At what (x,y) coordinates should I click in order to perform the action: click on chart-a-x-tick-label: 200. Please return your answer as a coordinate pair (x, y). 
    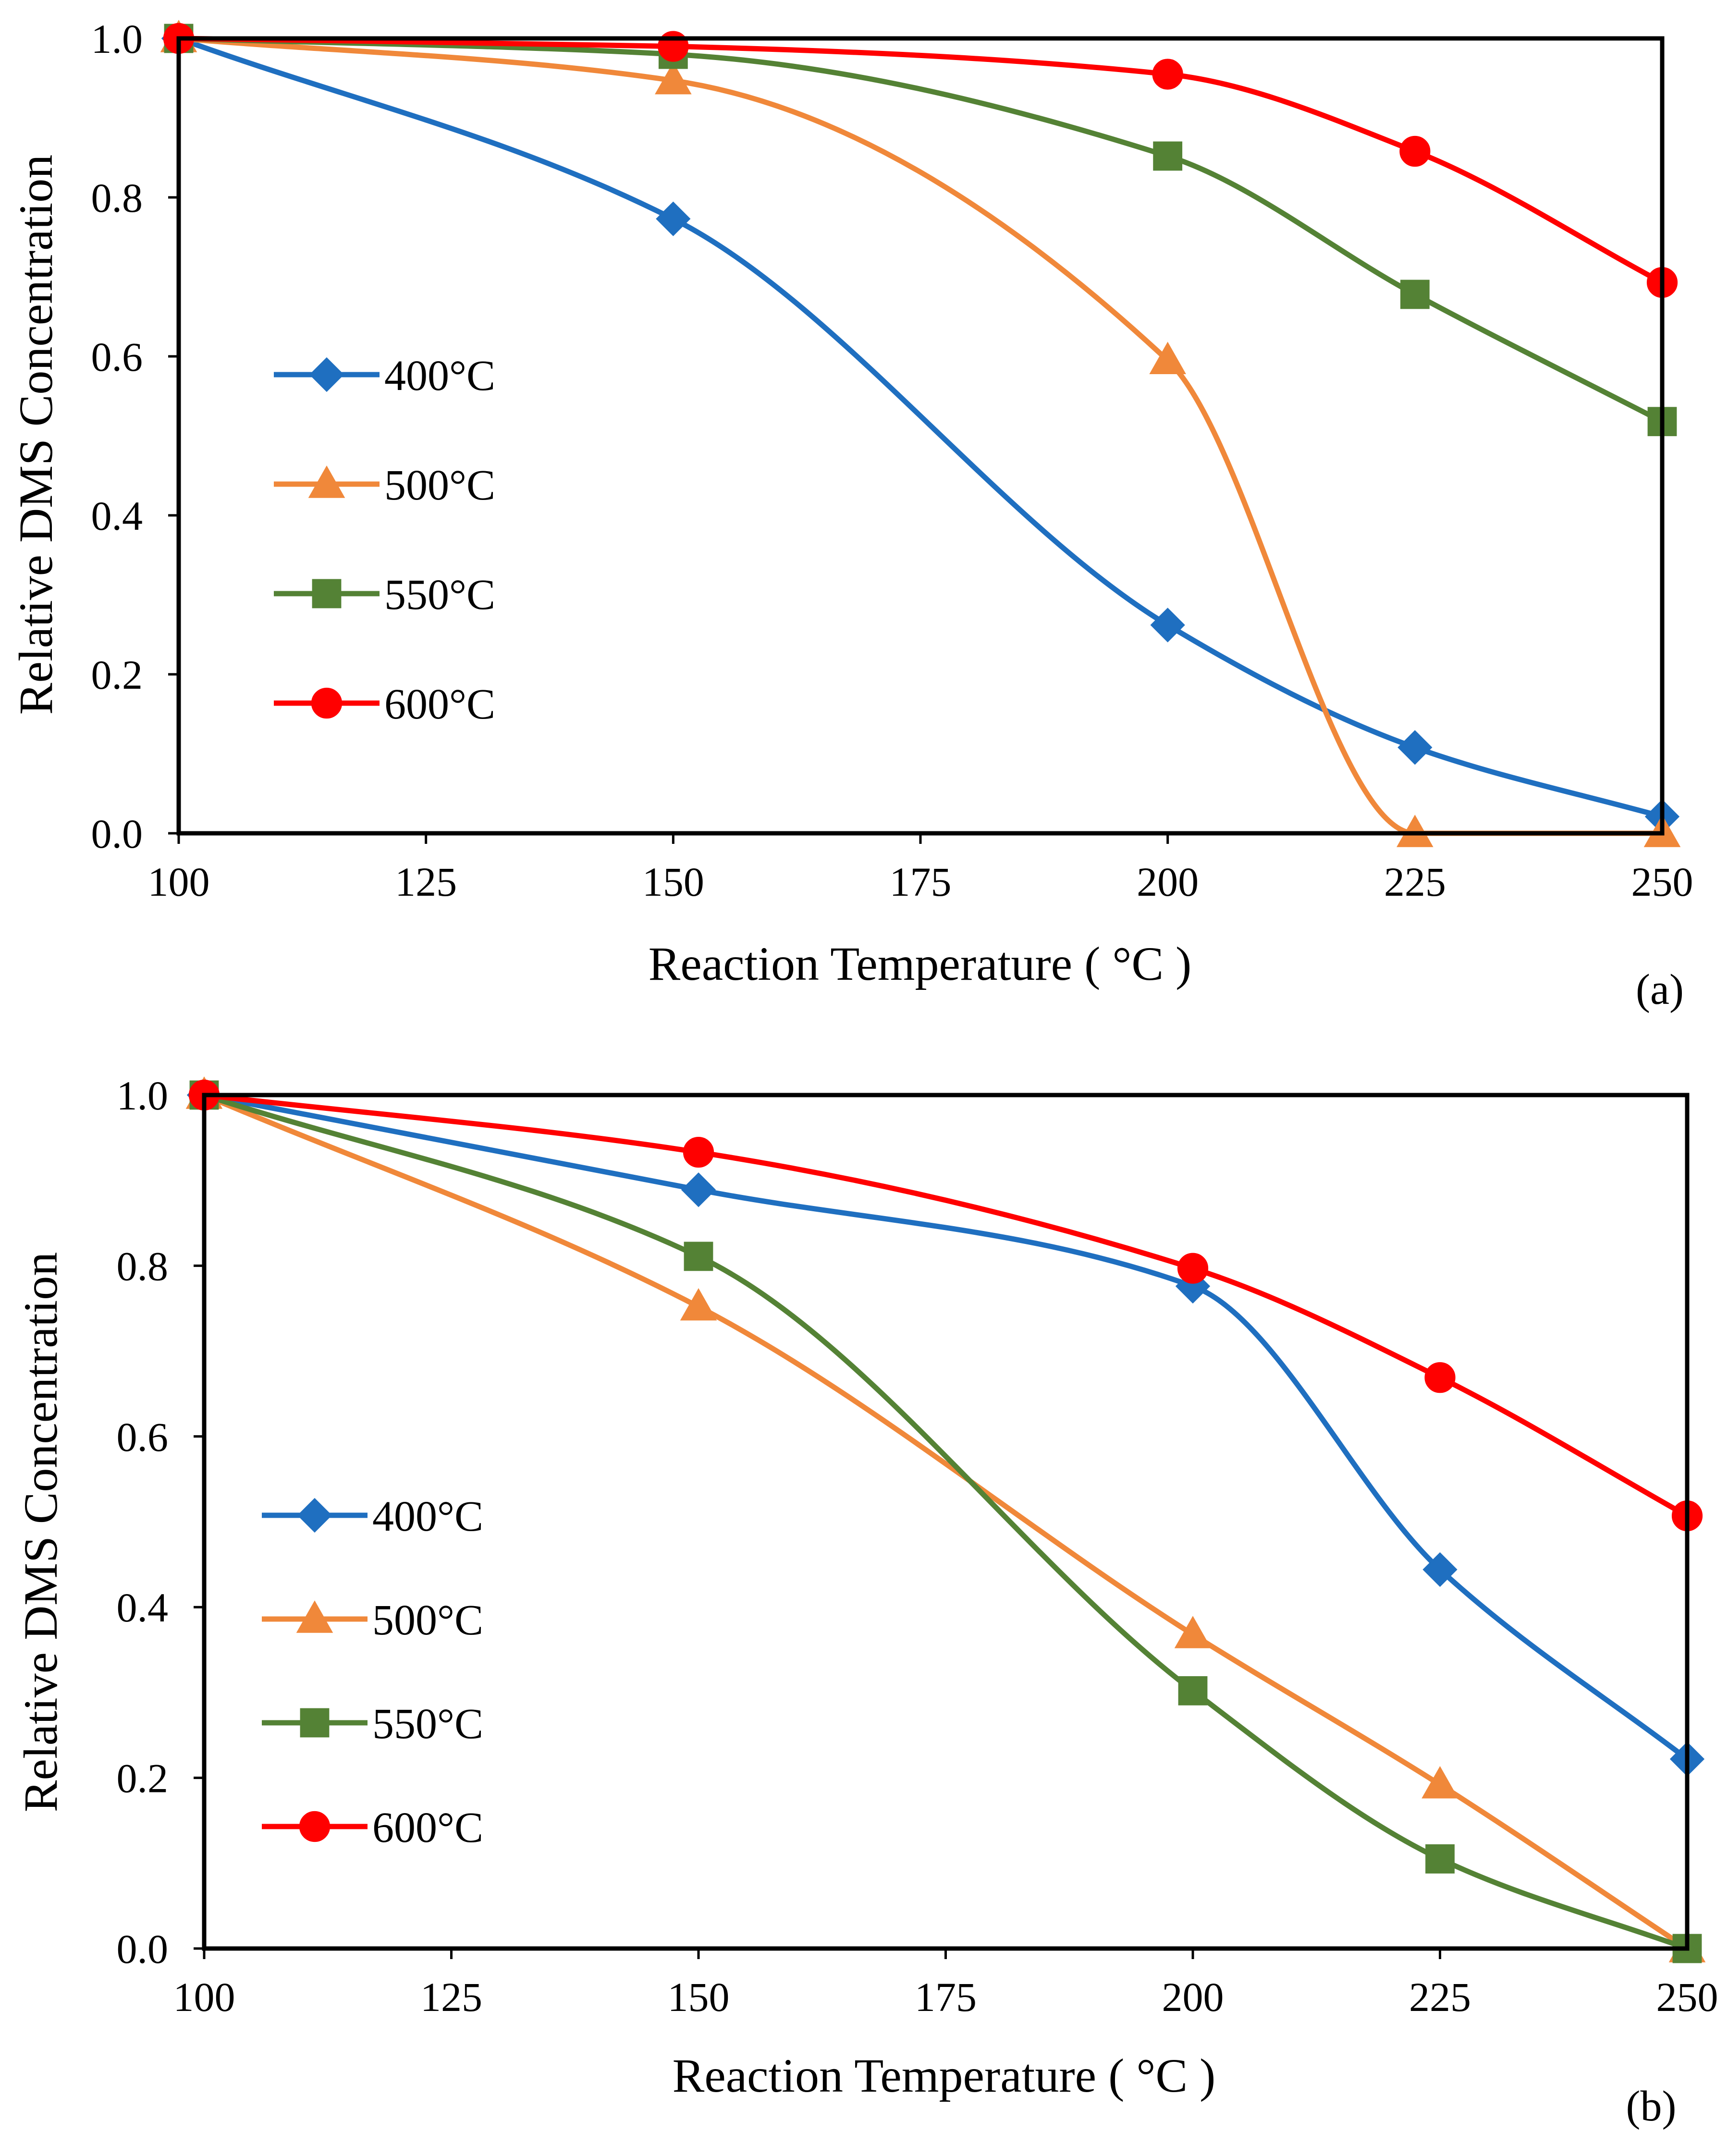
    Looking at the image, I should click on (1168, 882).